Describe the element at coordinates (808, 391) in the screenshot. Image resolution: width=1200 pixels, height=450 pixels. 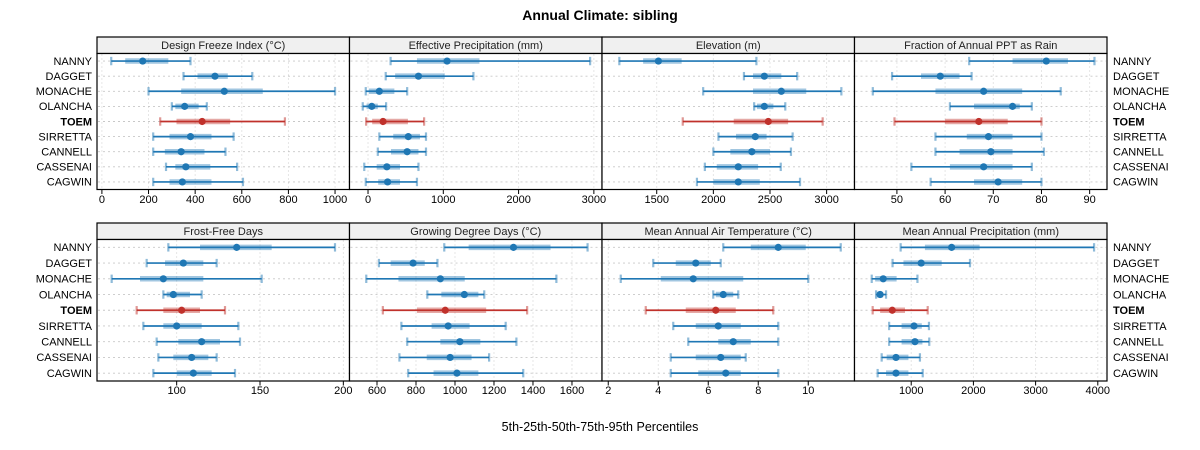
I see `tick-label: 10` at that location.